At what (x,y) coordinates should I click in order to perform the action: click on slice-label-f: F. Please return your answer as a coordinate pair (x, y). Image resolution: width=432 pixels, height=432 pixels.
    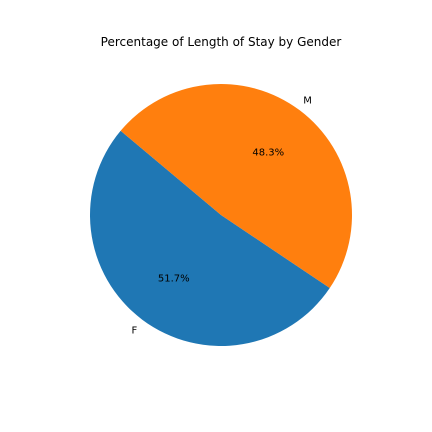
    Looking at the image, I should click on (135, 331).